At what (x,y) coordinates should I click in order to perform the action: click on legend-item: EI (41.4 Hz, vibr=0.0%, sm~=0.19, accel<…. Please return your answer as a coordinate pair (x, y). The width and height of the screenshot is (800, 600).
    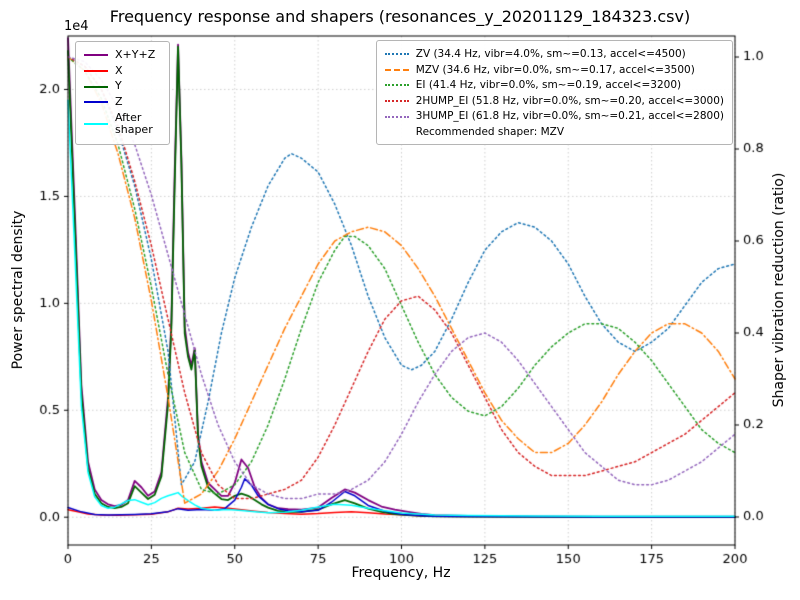
    Looking at the image, I should click on (554, 85).